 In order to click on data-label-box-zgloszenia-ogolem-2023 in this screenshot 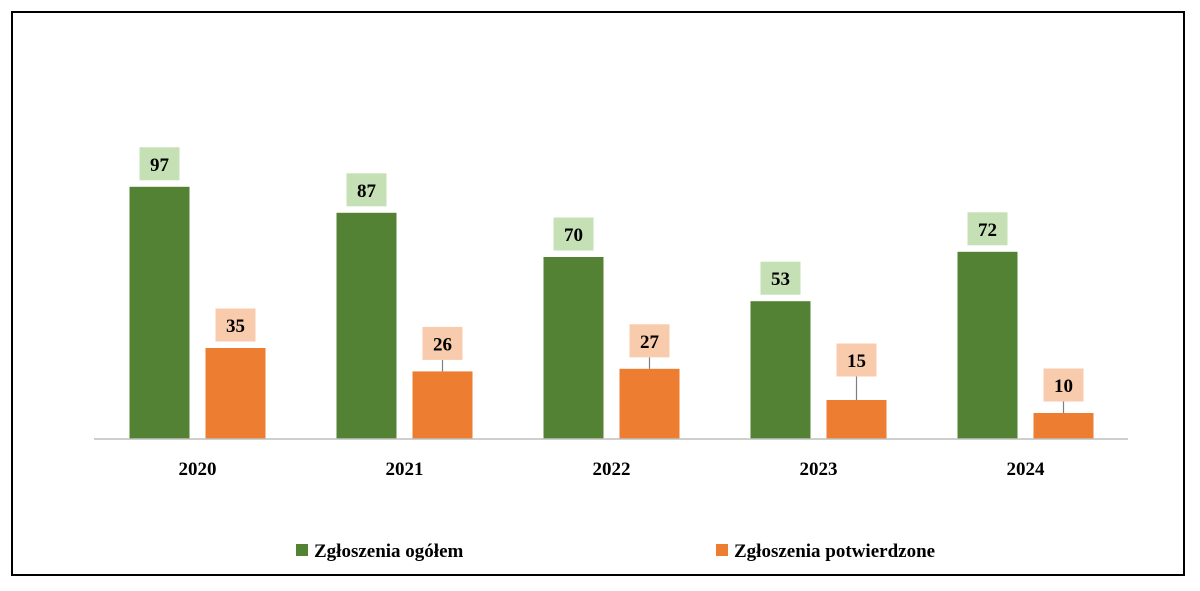, I will do `click(780, 278)`.